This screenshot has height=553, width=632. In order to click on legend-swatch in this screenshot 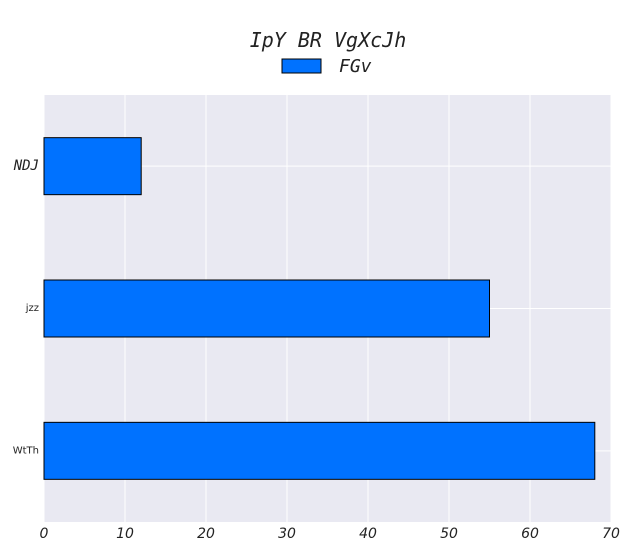, I will do `click(301, 66)`.